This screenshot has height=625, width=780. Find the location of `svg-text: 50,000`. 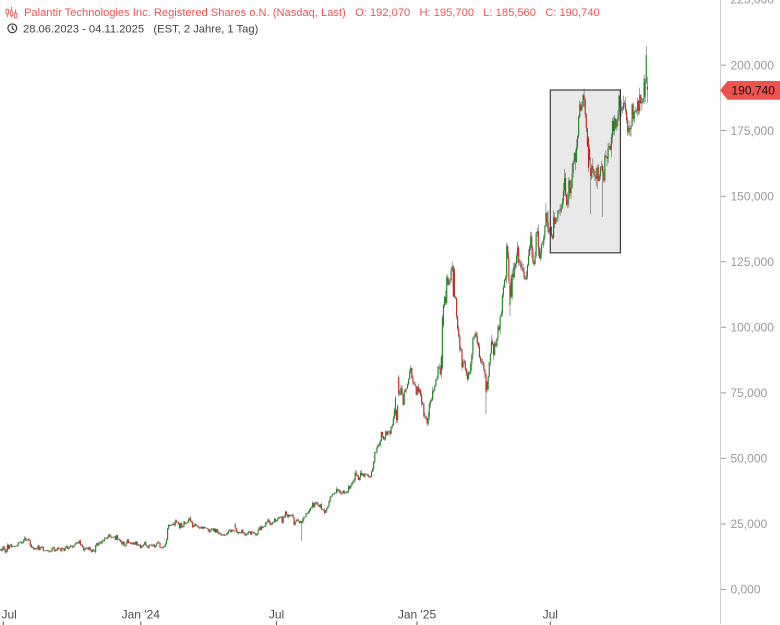

svg-text: 50,000 is located at coordinates (749, 459).